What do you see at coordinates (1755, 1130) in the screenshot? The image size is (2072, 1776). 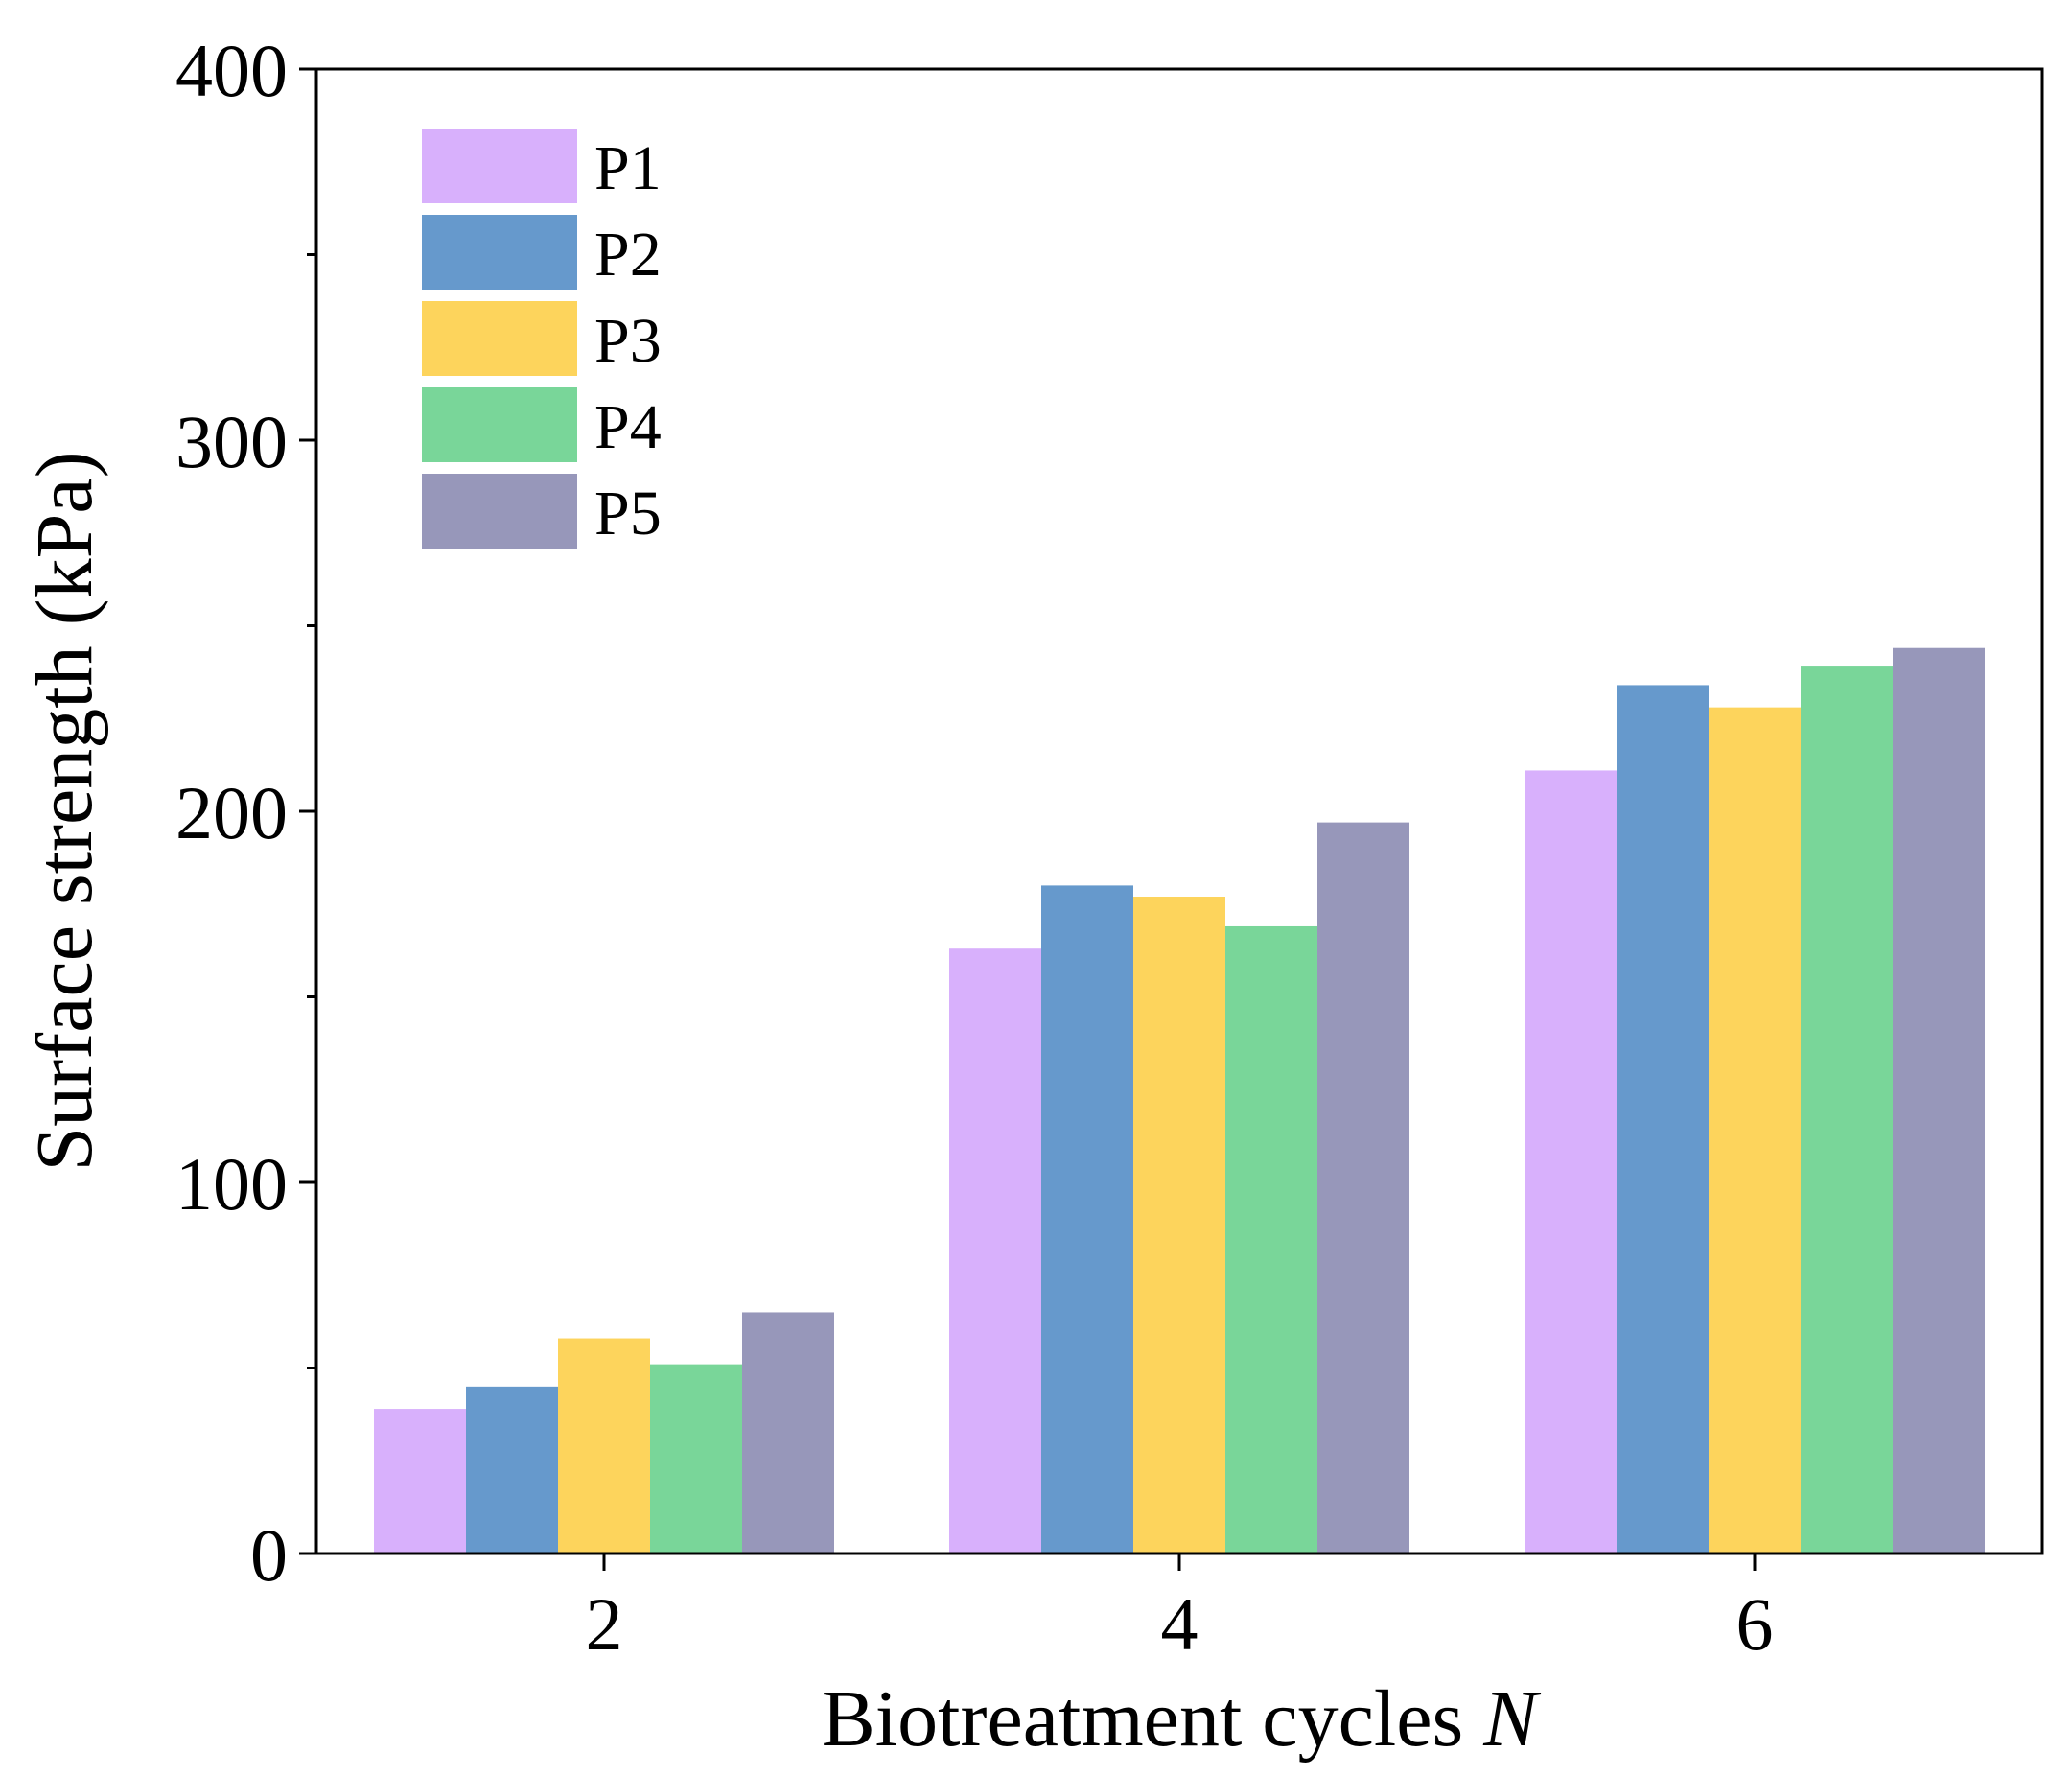 I see `bar-p3-n6` at bounding box center [1755, 1130].